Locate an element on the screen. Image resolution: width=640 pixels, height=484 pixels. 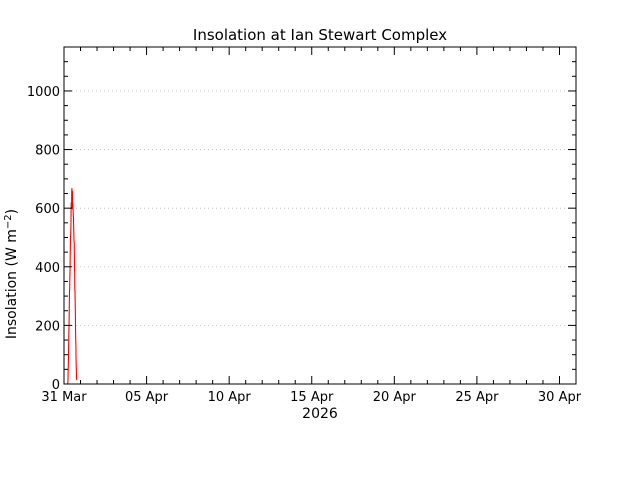
y-tick-label: 800 is located at coordinates (47, 151).